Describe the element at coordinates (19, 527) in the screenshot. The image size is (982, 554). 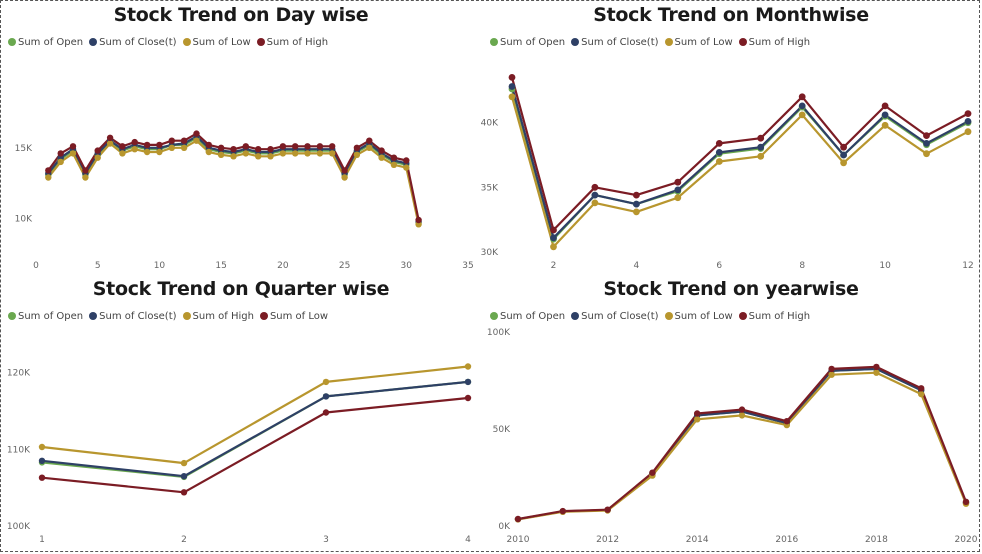
I see `y-tick-label: 100K` at that location.